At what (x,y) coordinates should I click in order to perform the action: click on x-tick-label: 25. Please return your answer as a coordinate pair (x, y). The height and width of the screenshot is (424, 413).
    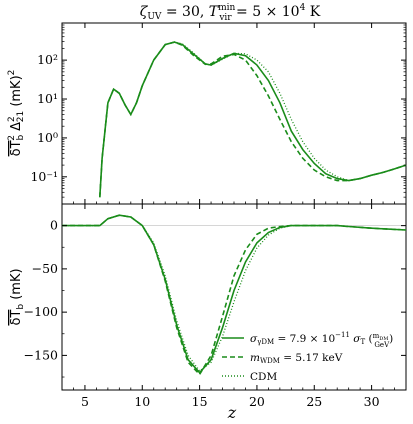
    Looking at the image, I should click on (314, 401).